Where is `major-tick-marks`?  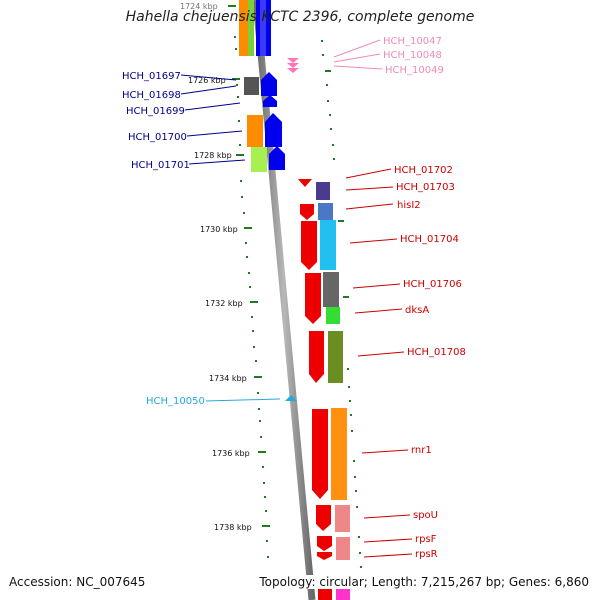
major-tick-marks is located at coordinates (249, 266).